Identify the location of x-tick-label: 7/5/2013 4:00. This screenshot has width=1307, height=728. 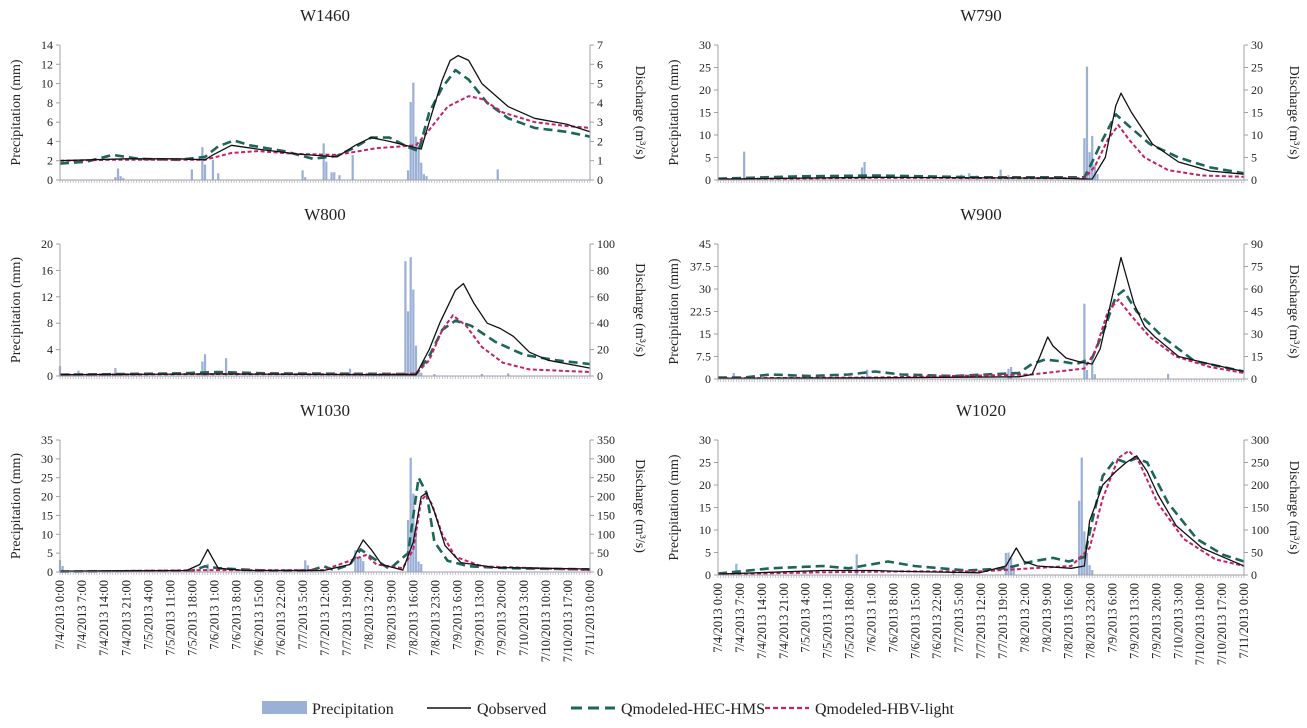
(806, 618).